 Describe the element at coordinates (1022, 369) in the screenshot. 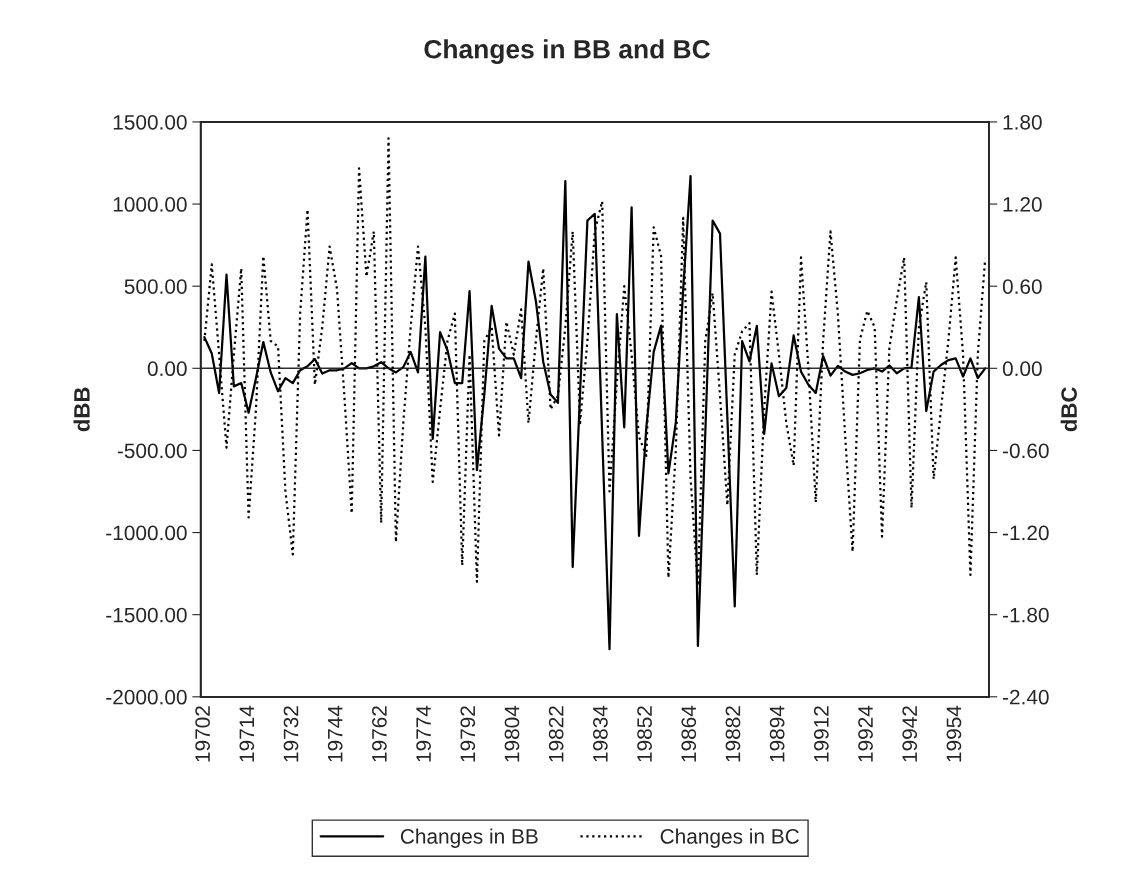

I see `y2-tick-label: 0.00` at that location.